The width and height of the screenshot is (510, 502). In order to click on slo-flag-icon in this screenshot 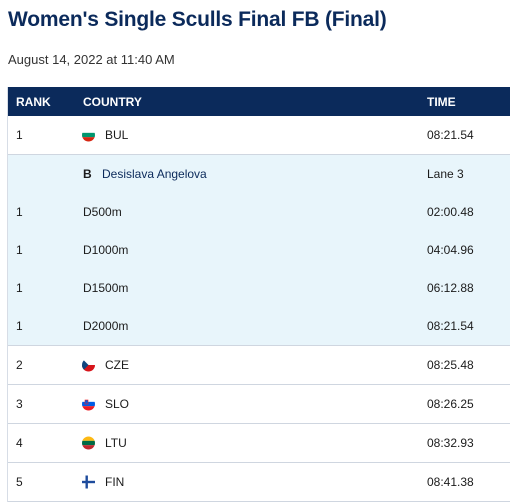, I will do `click(88, 404)`.